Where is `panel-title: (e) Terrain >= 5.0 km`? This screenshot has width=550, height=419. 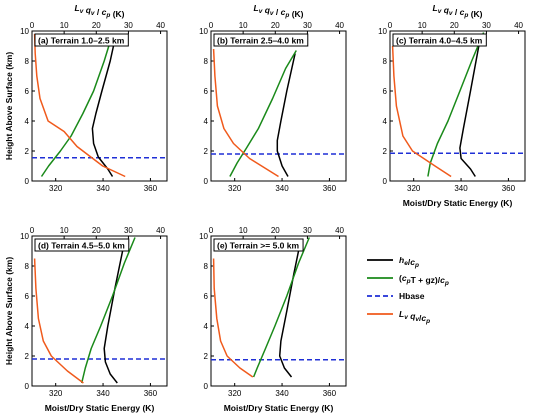
panel-title: (e) Terrain >= 5.0 km is located at coordinates (258, 246).